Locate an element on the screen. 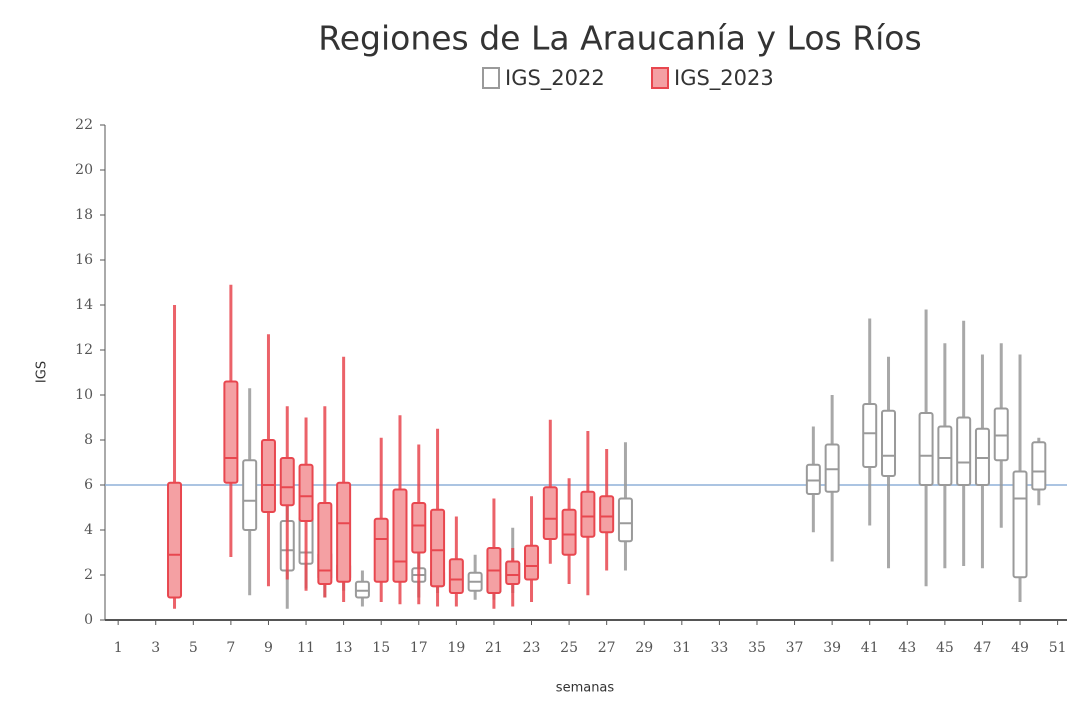  y-tick-label: 16 is located at coordinates (84, 260).